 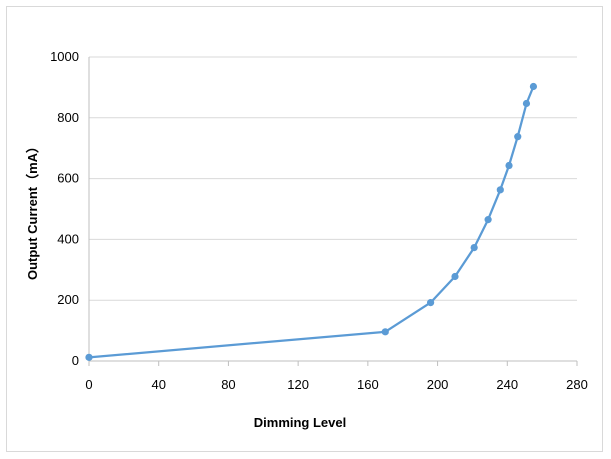 What do you see at coordinates (368, 384) in the screenshot?
I see `x-tick-label: 160` at bounding box center [368, 384].